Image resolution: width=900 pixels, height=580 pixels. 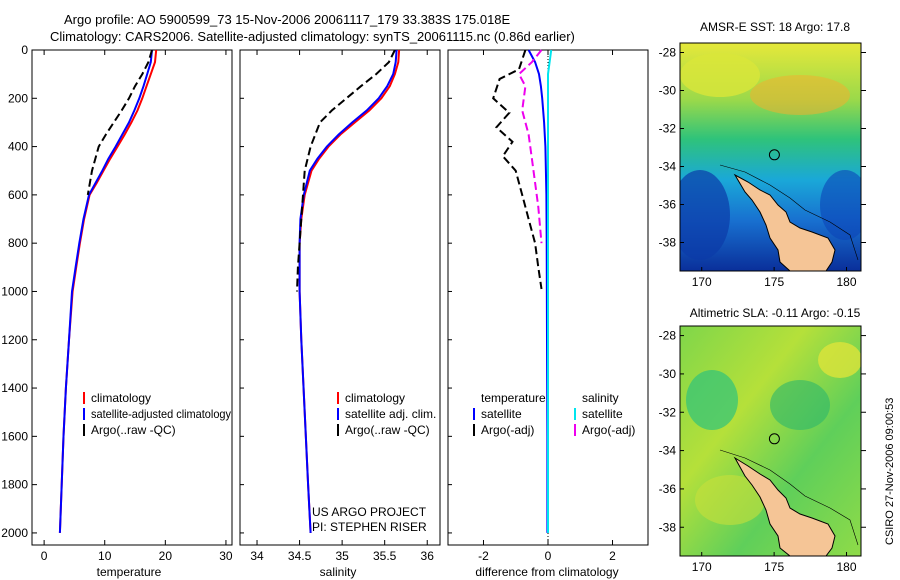 I want to click on x-tick-label: 35, so click(x=342, y=556).